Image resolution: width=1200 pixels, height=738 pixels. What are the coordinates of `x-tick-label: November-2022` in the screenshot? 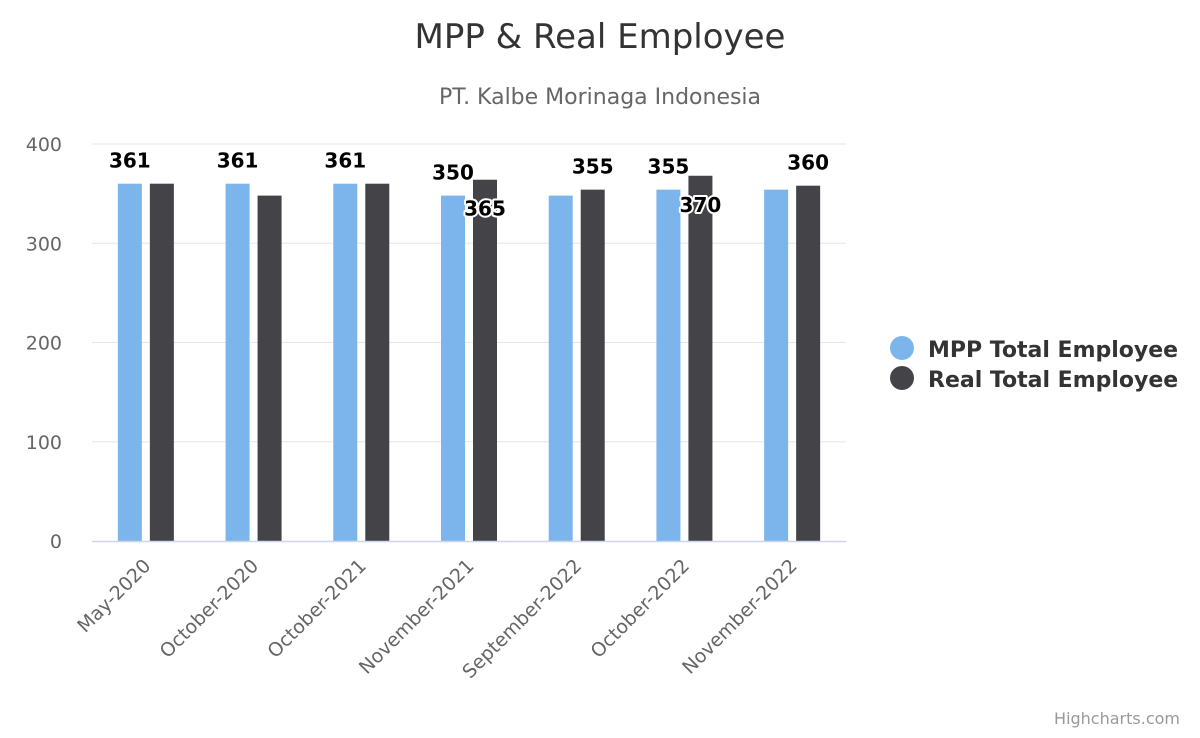 It's located at (740, 617).